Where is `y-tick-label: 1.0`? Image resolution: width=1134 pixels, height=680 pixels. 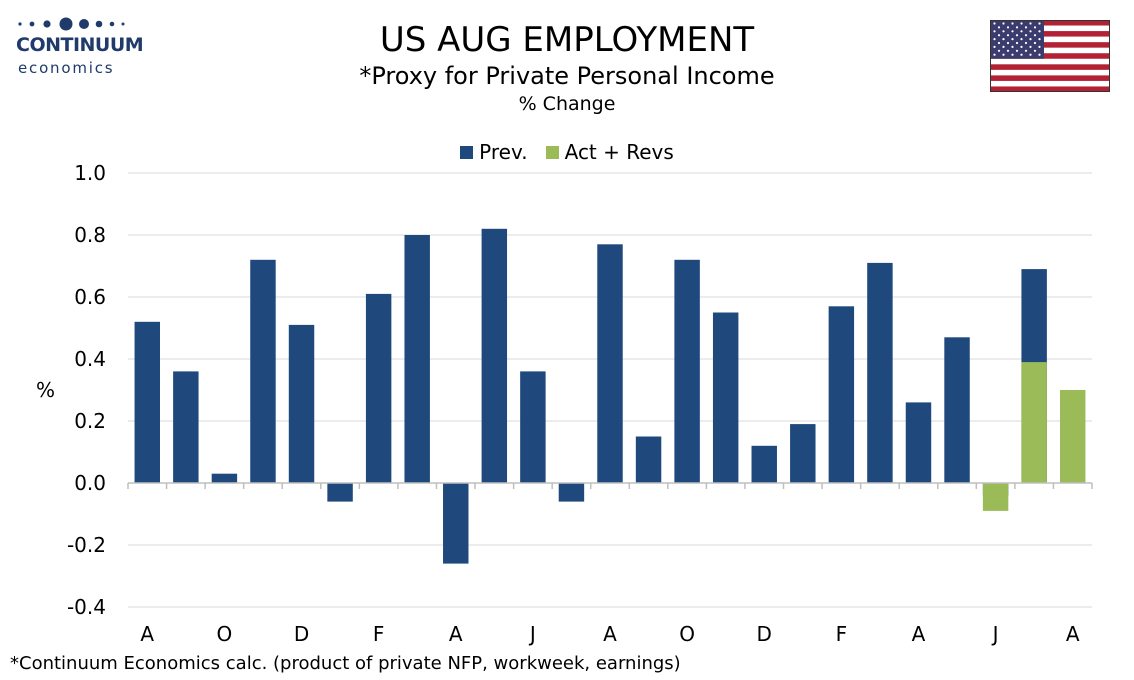 y-tick-label: 1.0 is located at coordinates (90, 173).